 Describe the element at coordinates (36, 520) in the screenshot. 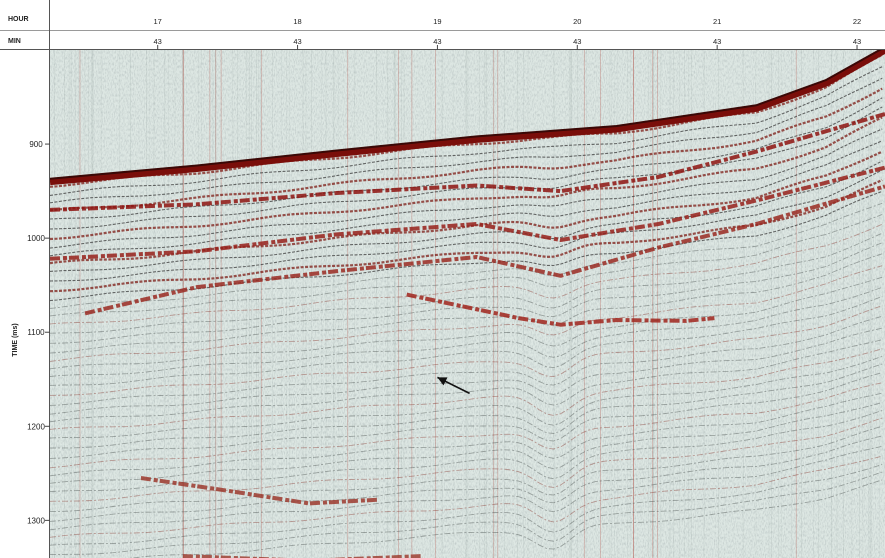

I see `y-tick-label: 1300` at that location.